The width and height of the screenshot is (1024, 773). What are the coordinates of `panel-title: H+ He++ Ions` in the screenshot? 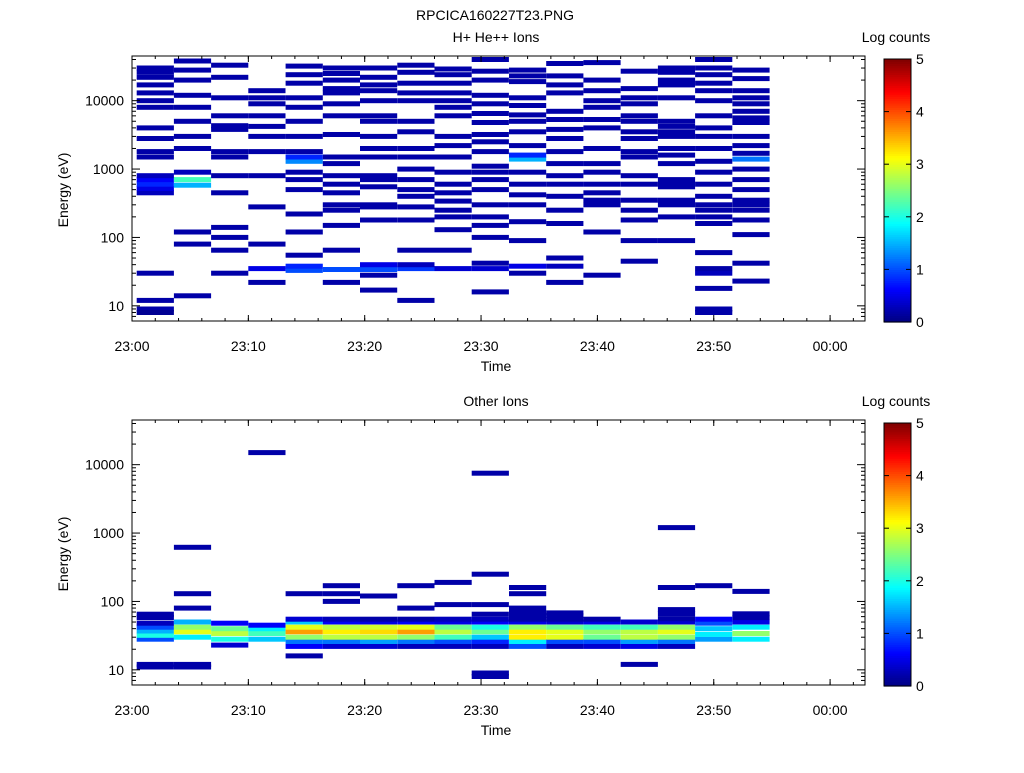 It's located at (496, 37).